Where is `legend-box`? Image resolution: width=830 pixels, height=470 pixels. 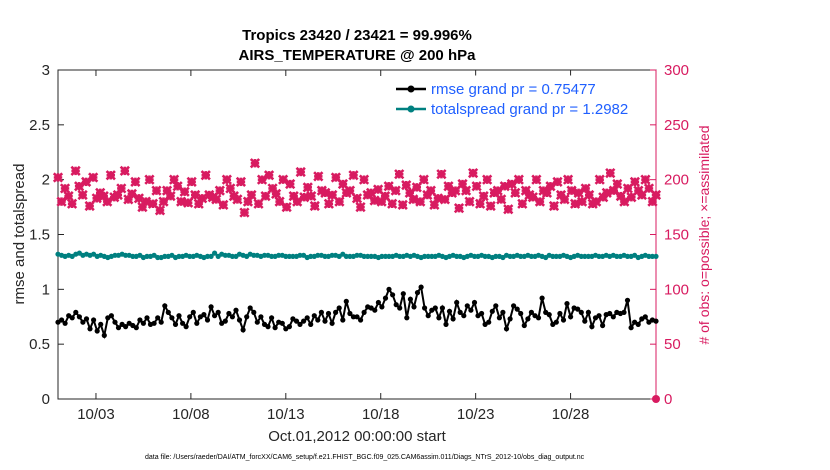
legend-box is located at coordinates (522, 98).